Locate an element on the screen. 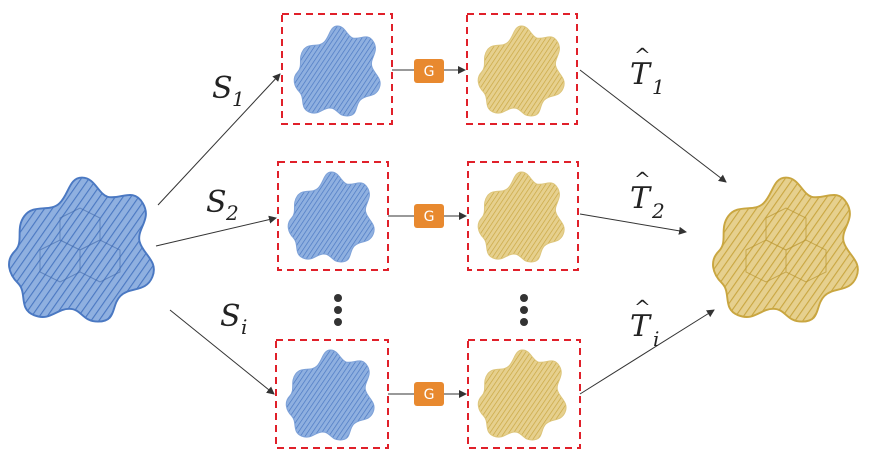  row-i-source-box is located at coordinates (332, 394).